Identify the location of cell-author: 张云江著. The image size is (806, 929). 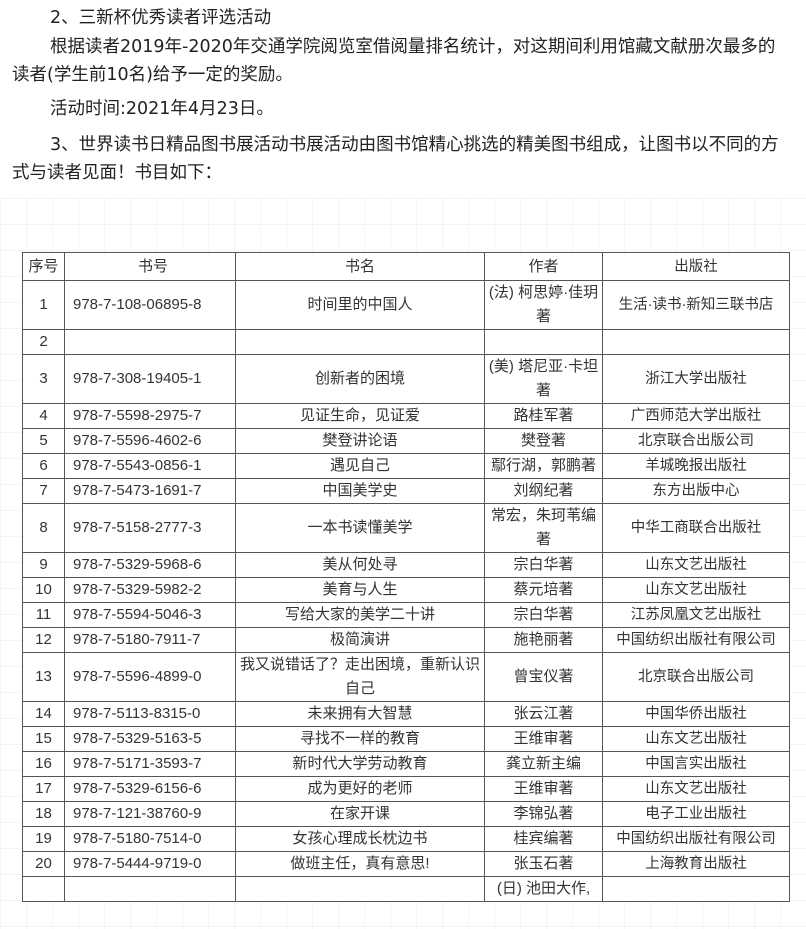
(543, 714).